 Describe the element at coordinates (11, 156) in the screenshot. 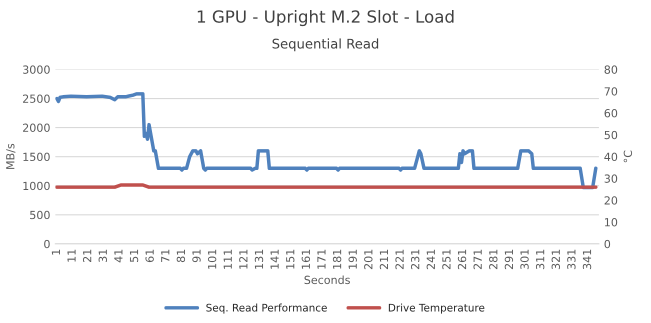

I see `y-axis-title: MB/s` at that location.